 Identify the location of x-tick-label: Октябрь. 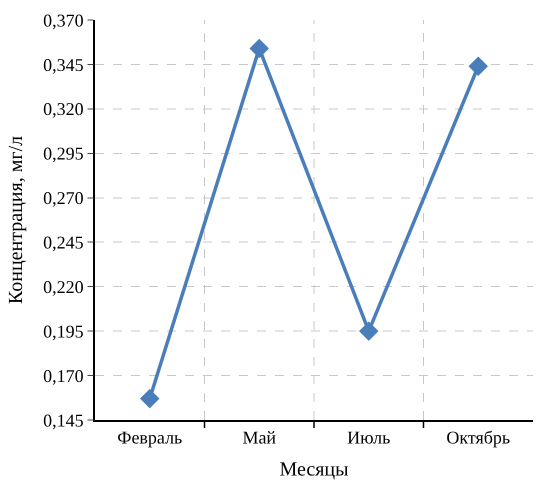
(478, 437).